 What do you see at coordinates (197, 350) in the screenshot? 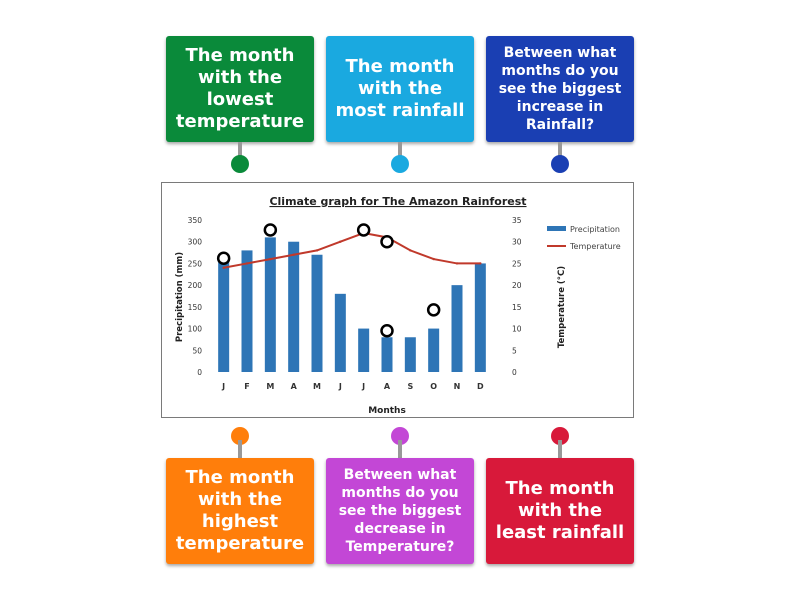
I see `y-tick-label: 50` at bounding box center [197, 350].